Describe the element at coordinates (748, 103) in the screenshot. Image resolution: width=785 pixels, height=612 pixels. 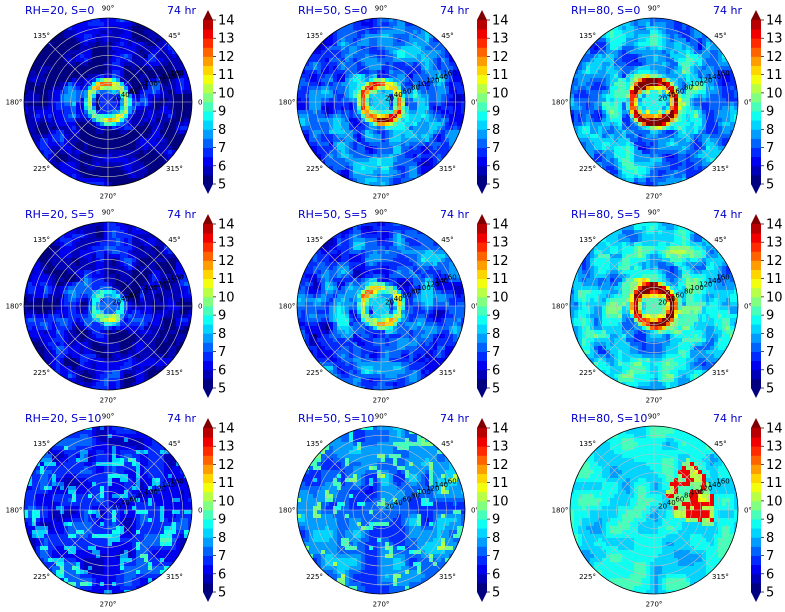
I see `angle-tick-label: 0°` at that location.